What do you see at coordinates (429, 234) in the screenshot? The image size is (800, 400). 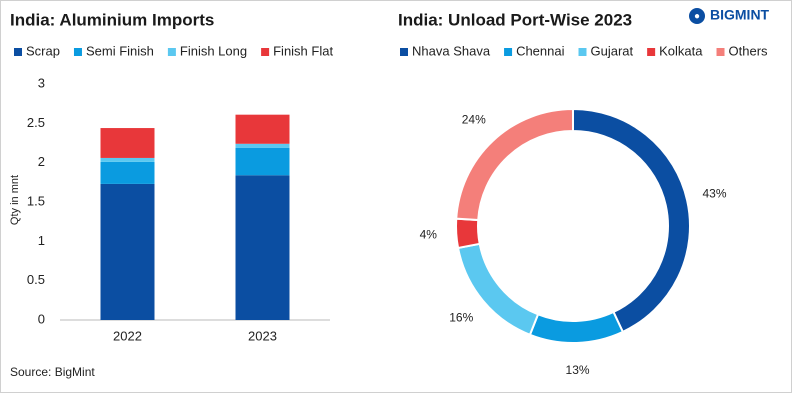 I see `data-label: 4%` at bounding box center [429, 234].